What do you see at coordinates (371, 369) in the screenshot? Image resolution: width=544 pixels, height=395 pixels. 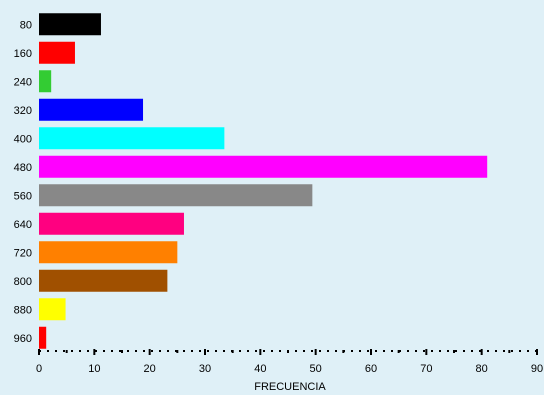 I see `x-tick-label: 60` at bounding box center [371, 369].